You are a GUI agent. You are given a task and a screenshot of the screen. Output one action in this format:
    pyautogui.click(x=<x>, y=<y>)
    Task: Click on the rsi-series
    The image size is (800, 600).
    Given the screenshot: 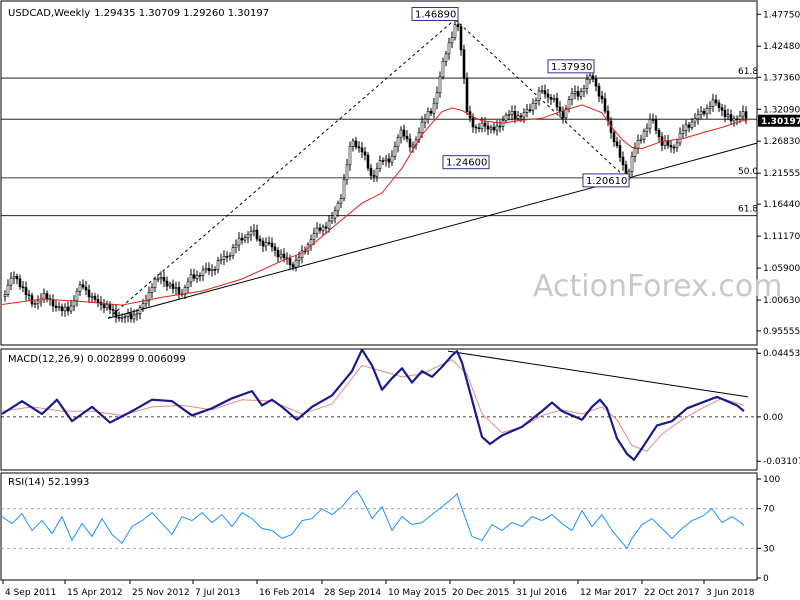 What is the action you would take?
    pyautogui.click(x=373, y=520)
    